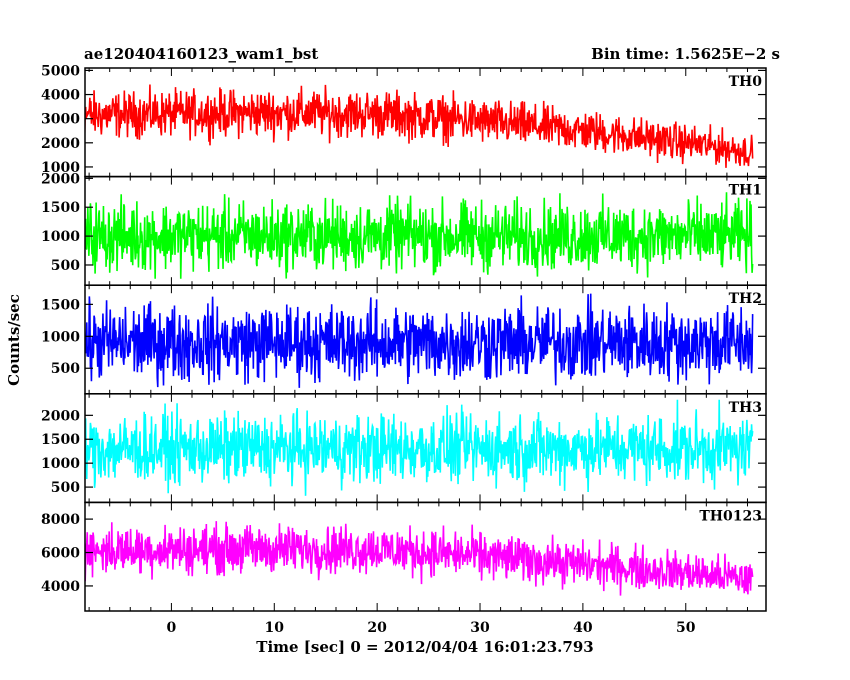 The image size is (850, 680). Describe the element at coordinates (730, 516) in the screenshot. I see `panel-label-th0123: TH0123` at that location.